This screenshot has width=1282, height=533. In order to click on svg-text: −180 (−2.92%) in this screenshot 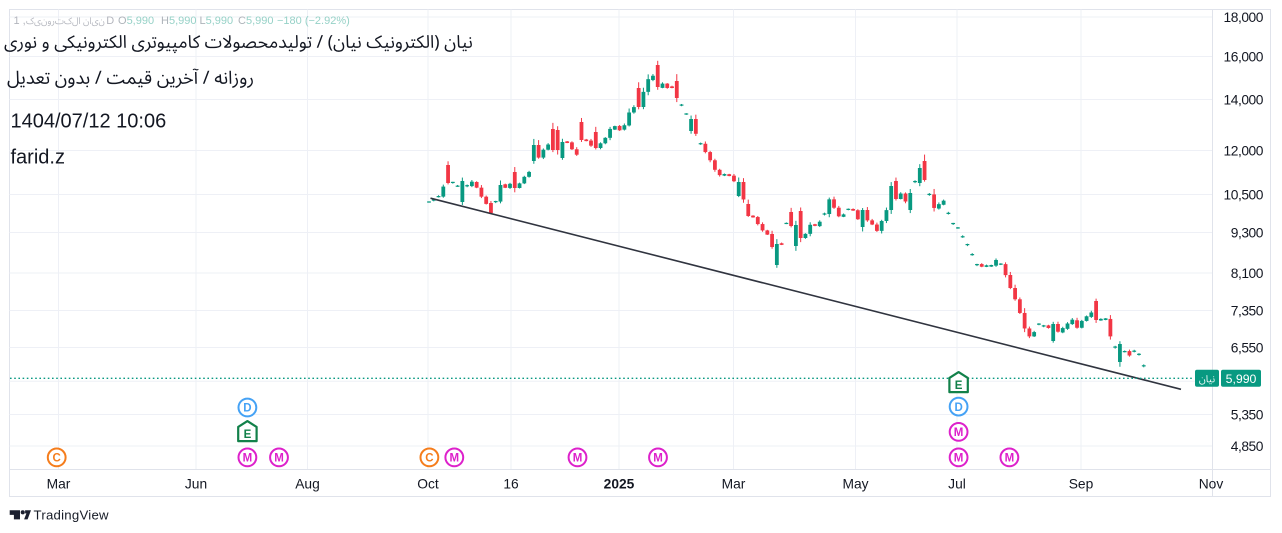, I will do `click(313, 21)`.